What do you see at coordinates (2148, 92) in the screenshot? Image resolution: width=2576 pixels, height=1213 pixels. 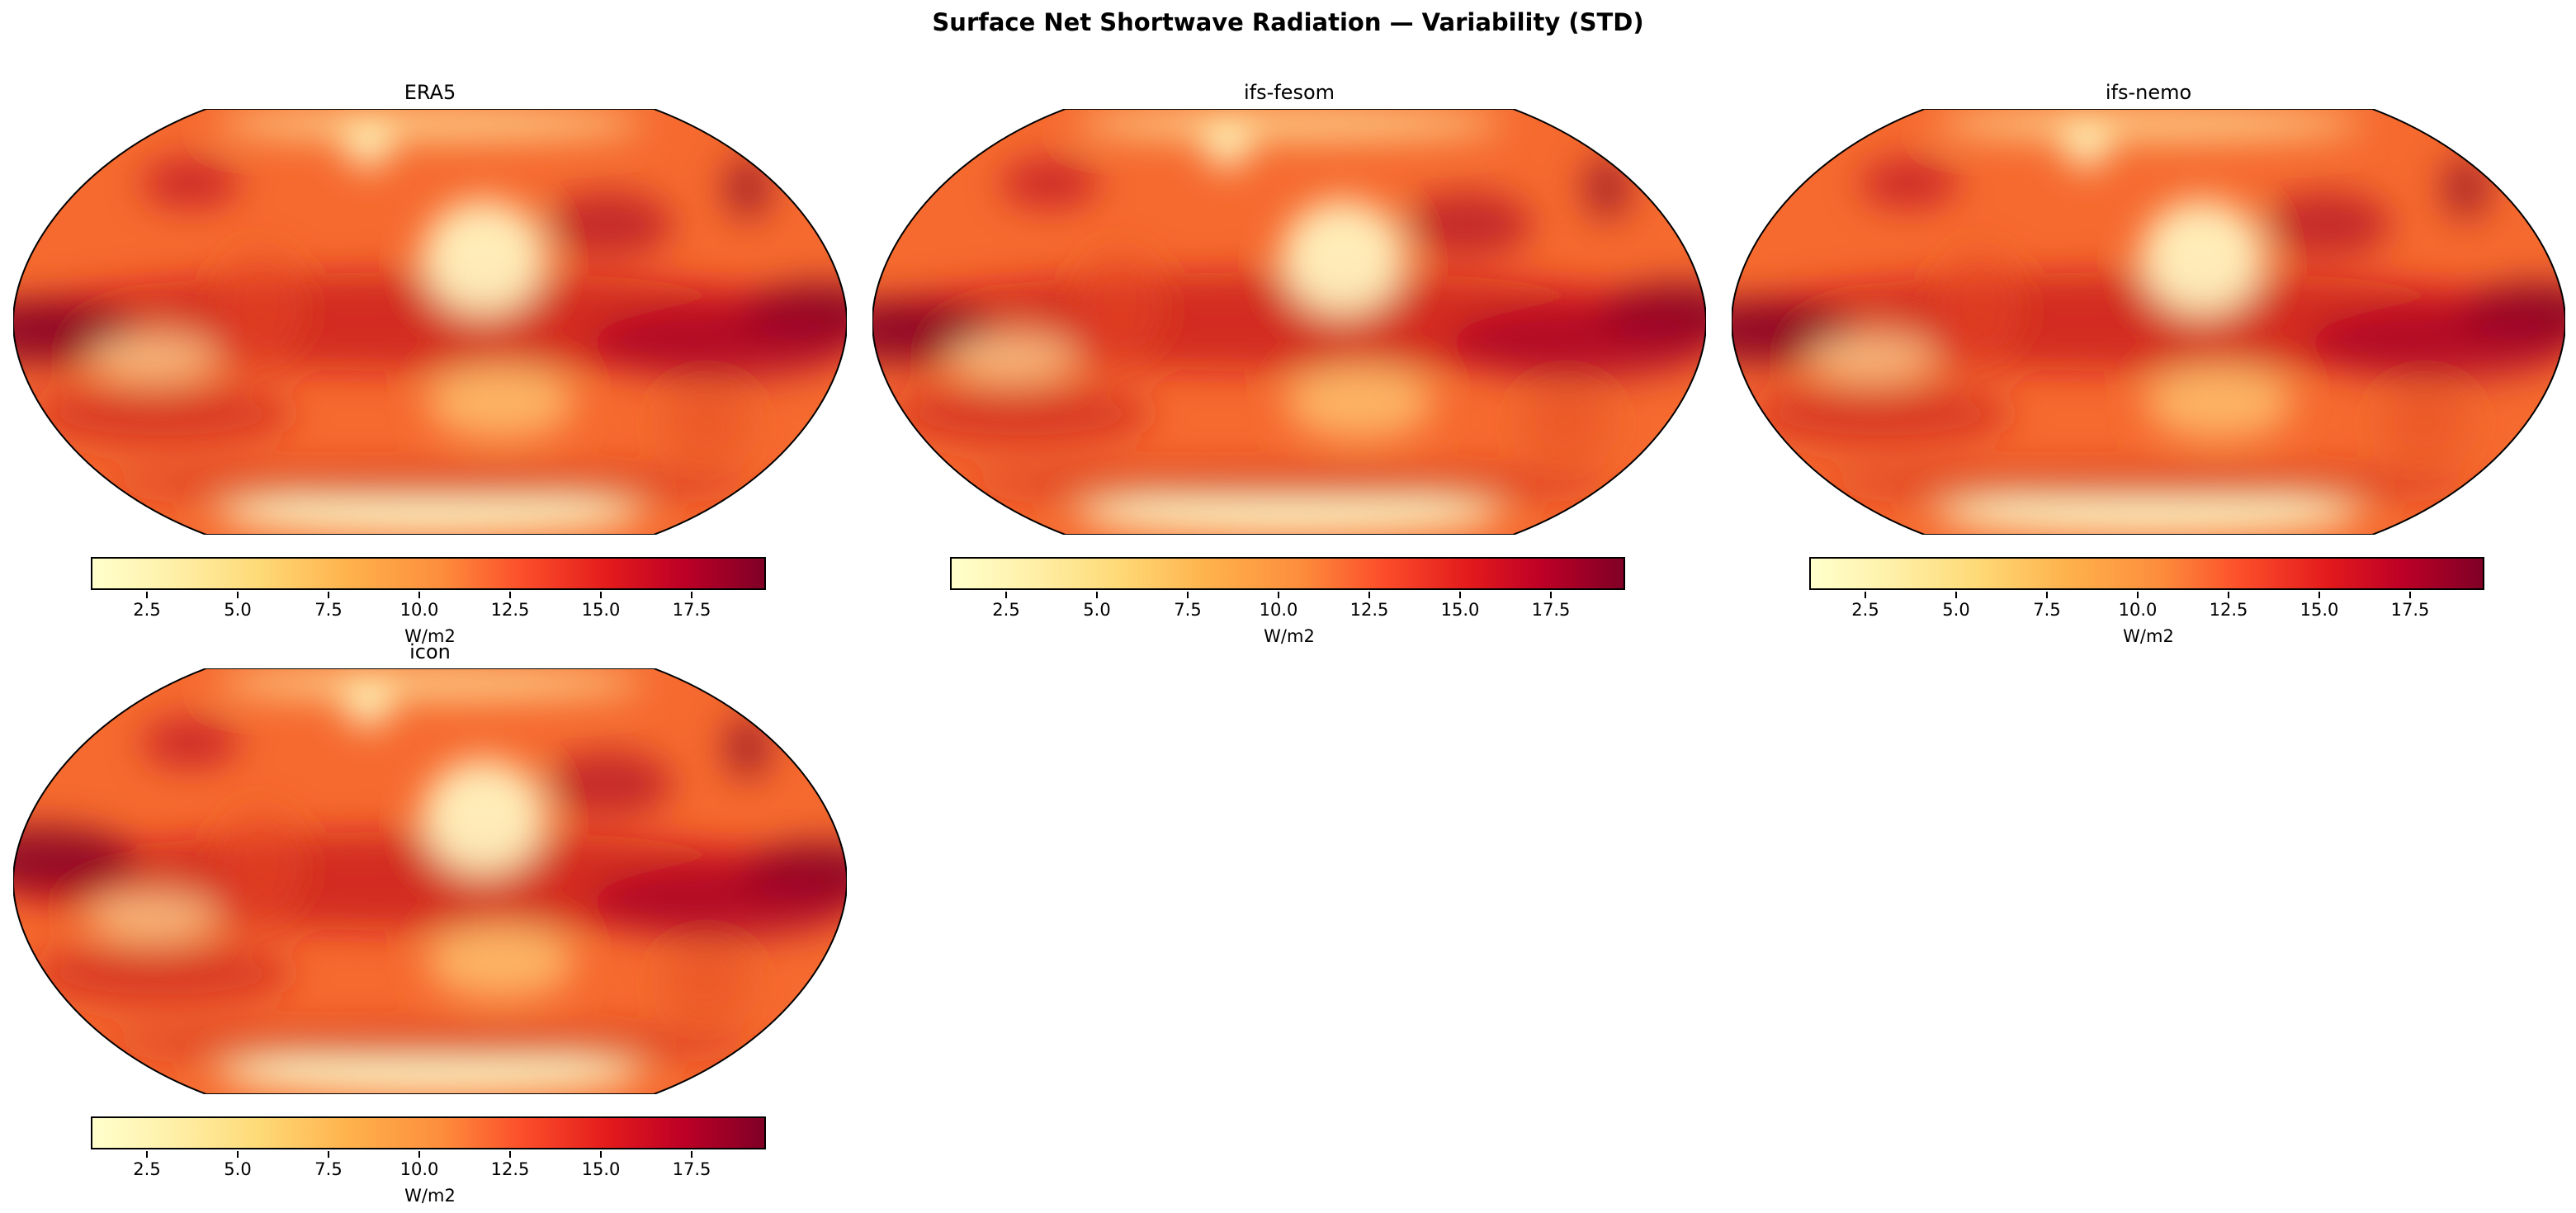 I see `panel-title: ifs-nemo` at bounding box center [2148, 92].